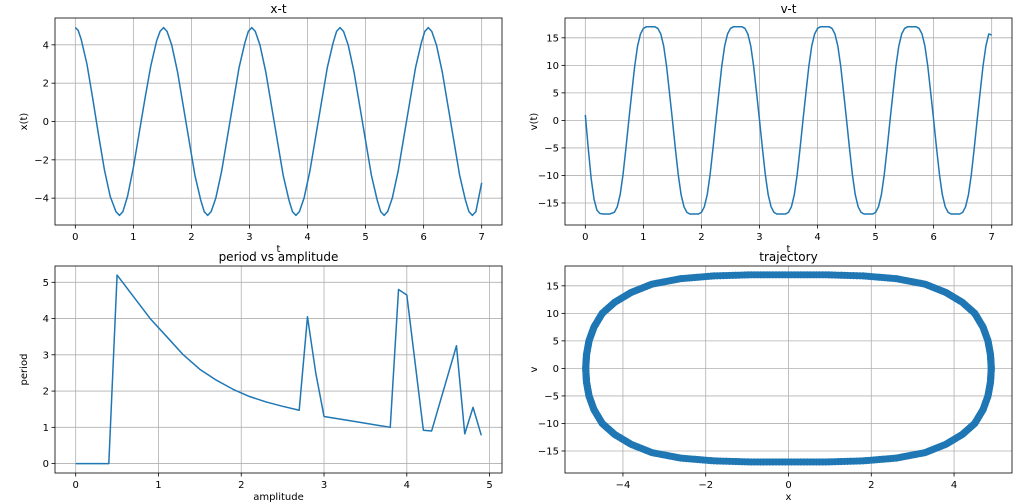 Image resolution: width=1024 pixels, height=502 pixels. I want to click on chart-trajectory-ytick-label: −15, so click(548, 451).